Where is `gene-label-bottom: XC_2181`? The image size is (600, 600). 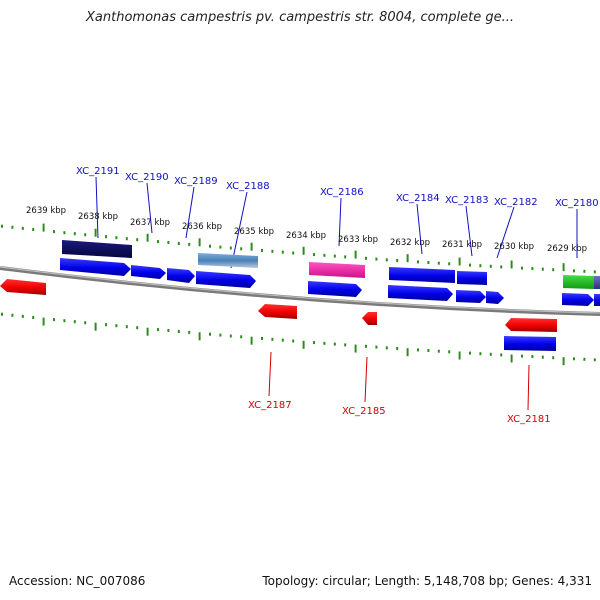 gene-label-bottom: XC_2181 is located at coordinates (529, 419).